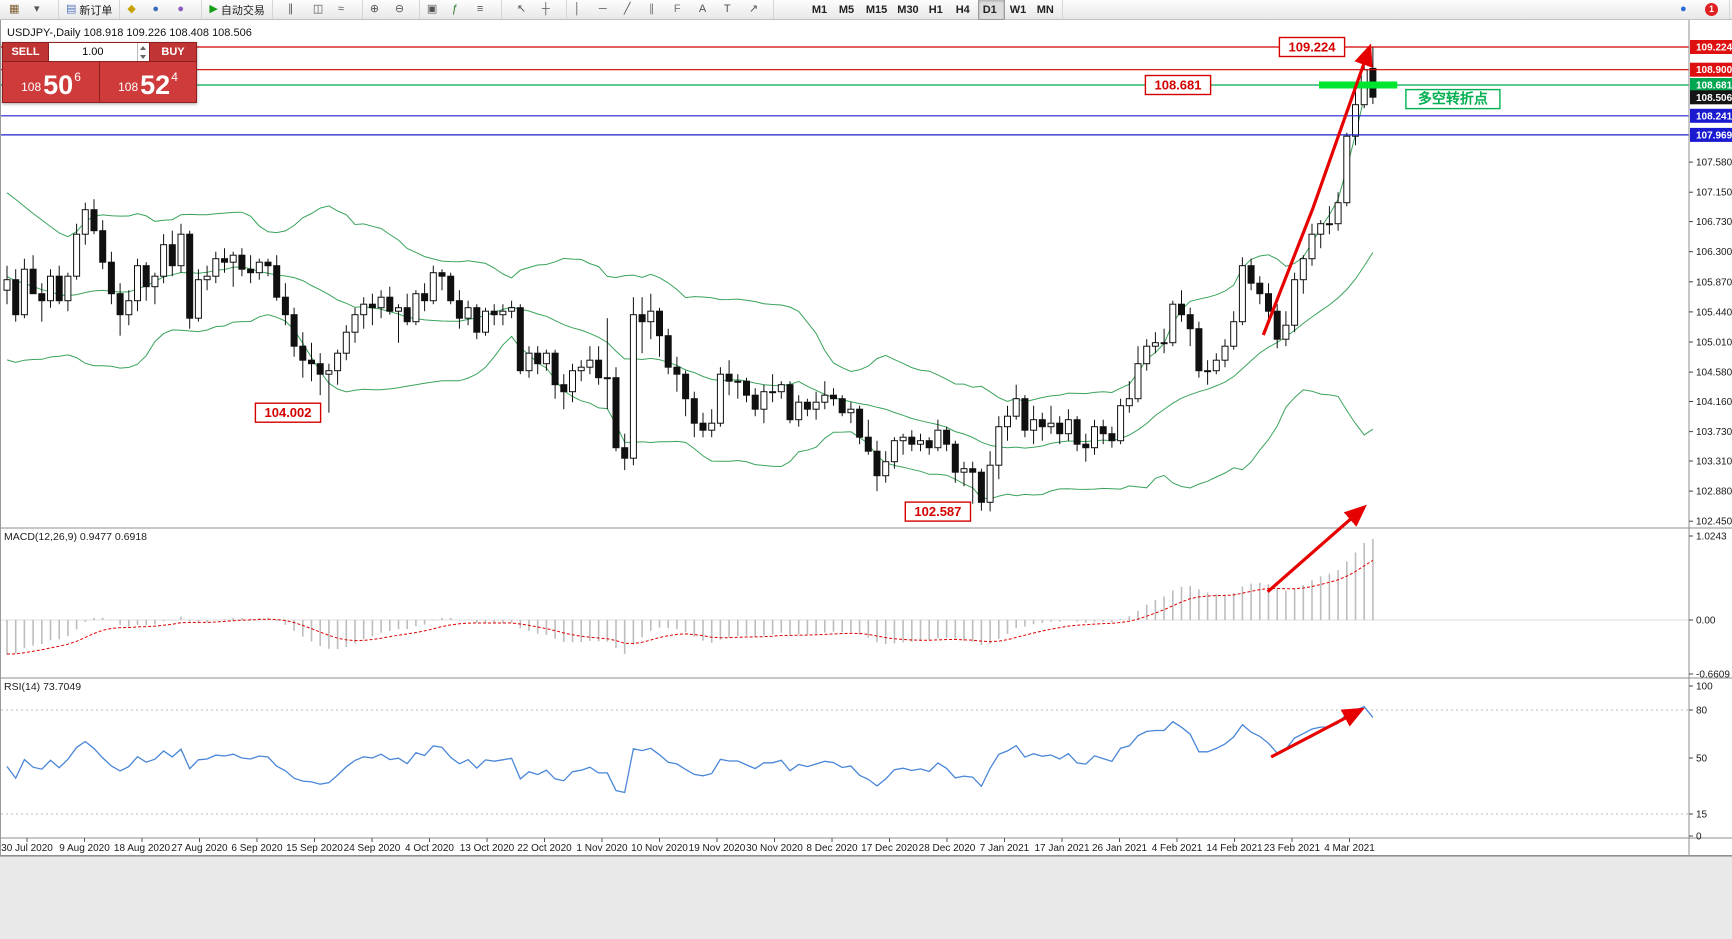 The width and height of the screenshot is (1732, 939). What do you see at coordinates (185, 9) in the screenshot?
I see `guide-button: ●` at bounding box center [185, 9].